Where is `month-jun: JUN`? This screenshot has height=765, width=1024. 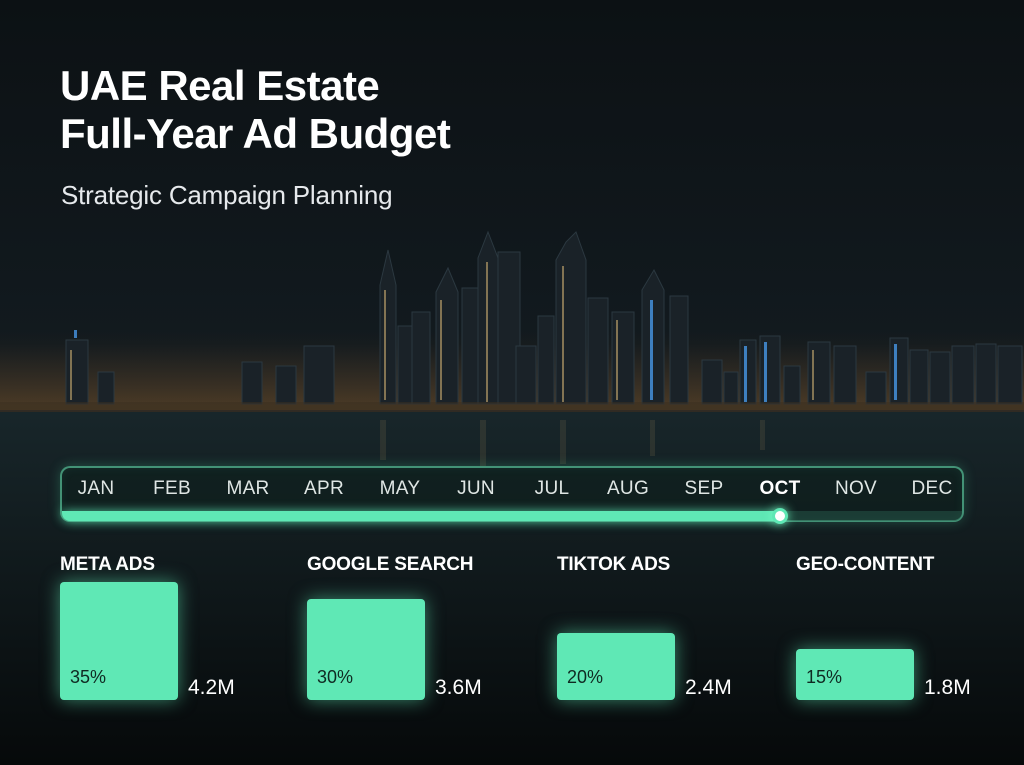 month-jun: JUN is located at coordinates (476, 488).